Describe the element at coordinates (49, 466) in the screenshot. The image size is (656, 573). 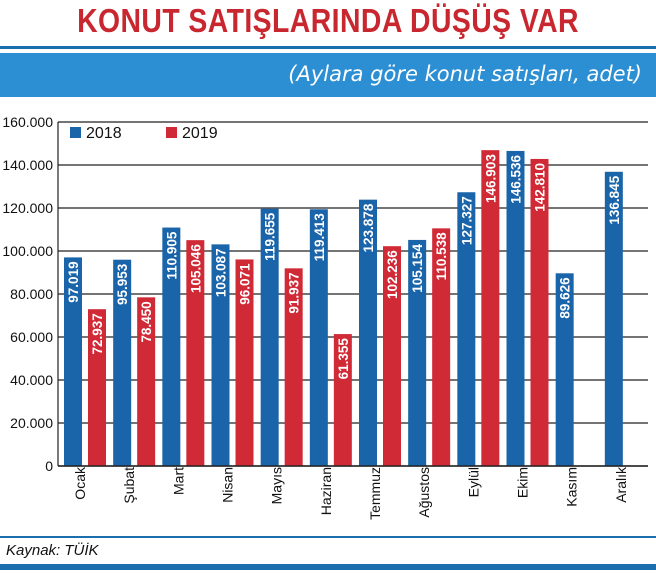
I see `y-tick-label: 0` at that location.